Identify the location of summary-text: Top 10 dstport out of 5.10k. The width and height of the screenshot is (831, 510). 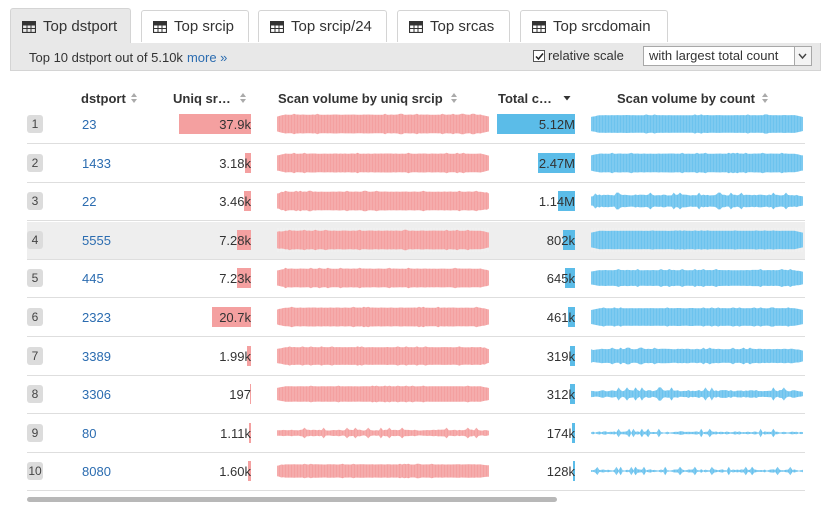
(106, 57).